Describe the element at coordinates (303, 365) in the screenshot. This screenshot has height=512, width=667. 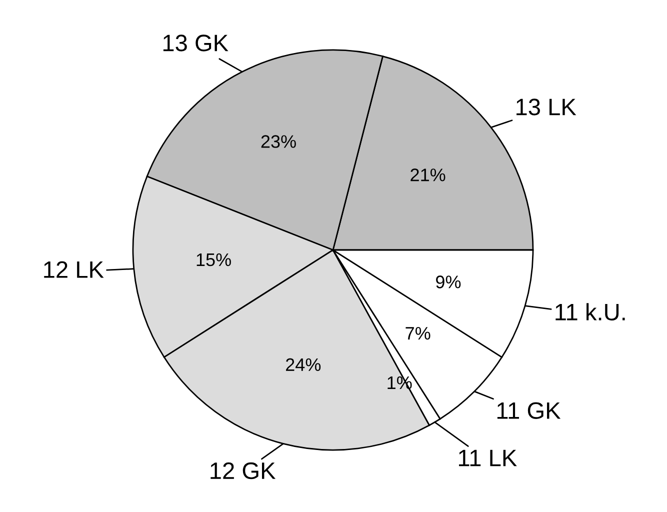
I see `data-label: 24%` at that location.